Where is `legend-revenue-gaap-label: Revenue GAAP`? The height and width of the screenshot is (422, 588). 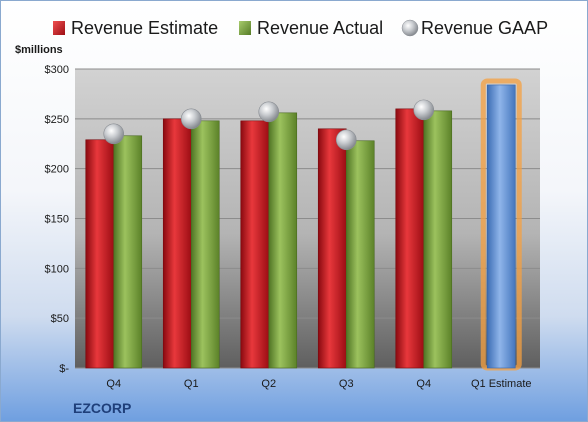 legend-revenue-gaap-label: Revenue GAAP is located at coordinates (484, 28).